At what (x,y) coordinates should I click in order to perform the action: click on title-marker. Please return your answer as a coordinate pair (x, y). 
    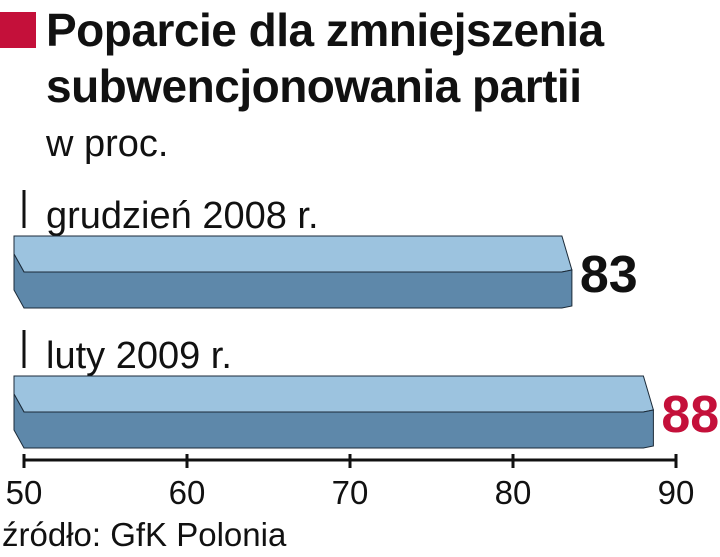
    Looking at the image, I should click on (18, 30).